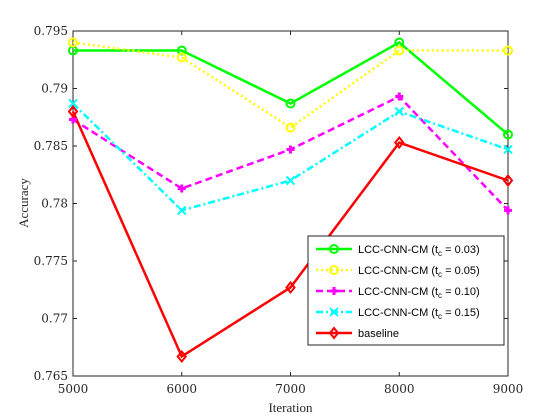 This screenshot has height=420, width=560. I want to click on legend-label-sub-3: c, so click(440, 316).